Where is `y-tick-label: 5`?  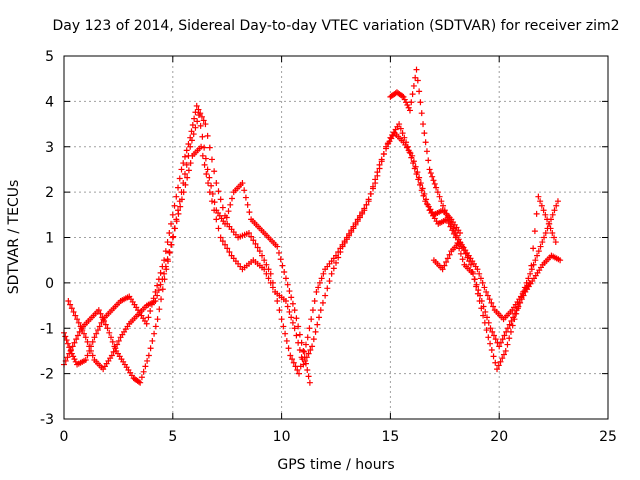
y-tick-label: 5 is located at coordinates (49, 57).